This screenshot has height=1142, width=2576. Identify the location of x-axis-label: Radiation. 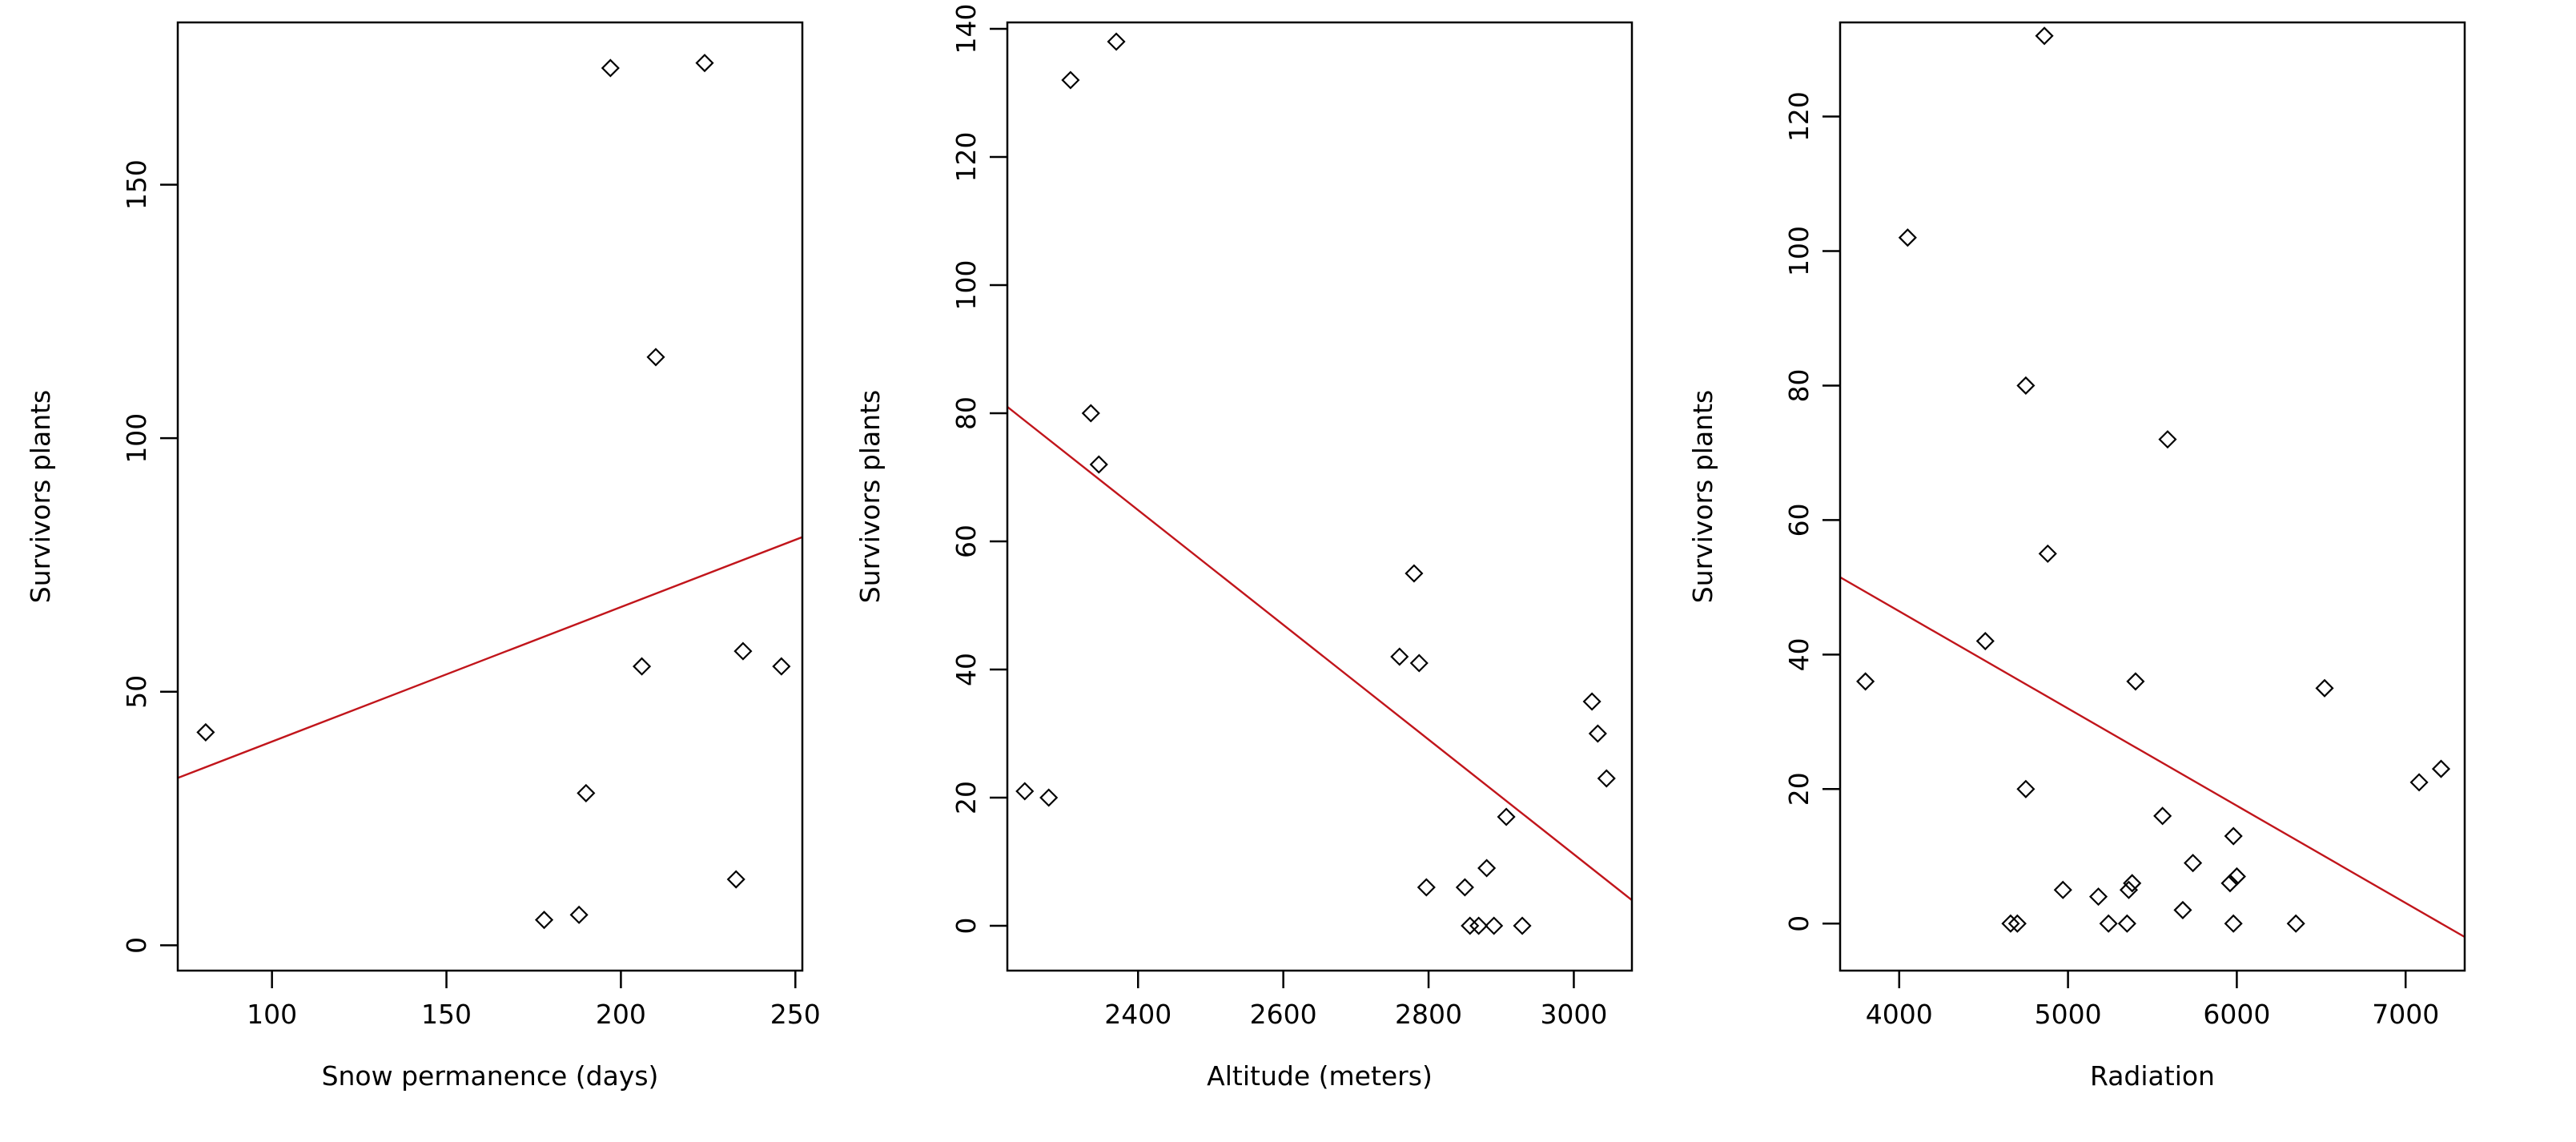
(2152, 1076).